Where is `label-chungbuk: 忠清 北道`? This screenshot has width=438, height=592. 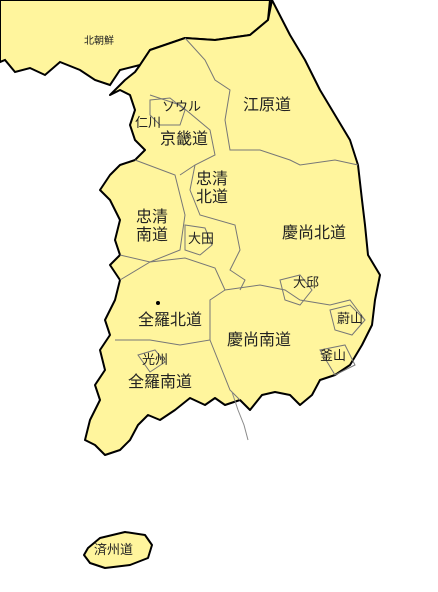
label-chungbuk: 忠清 北道 is located at coordinates (212, 187).